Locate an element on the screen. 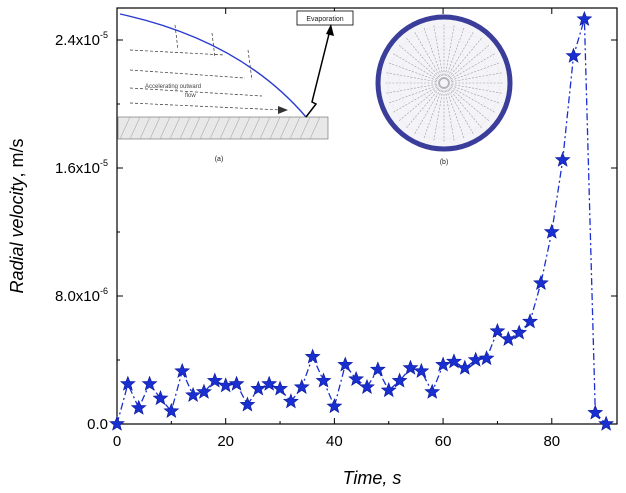  x-tick-label: 20 is located at coordinates (225, 441).